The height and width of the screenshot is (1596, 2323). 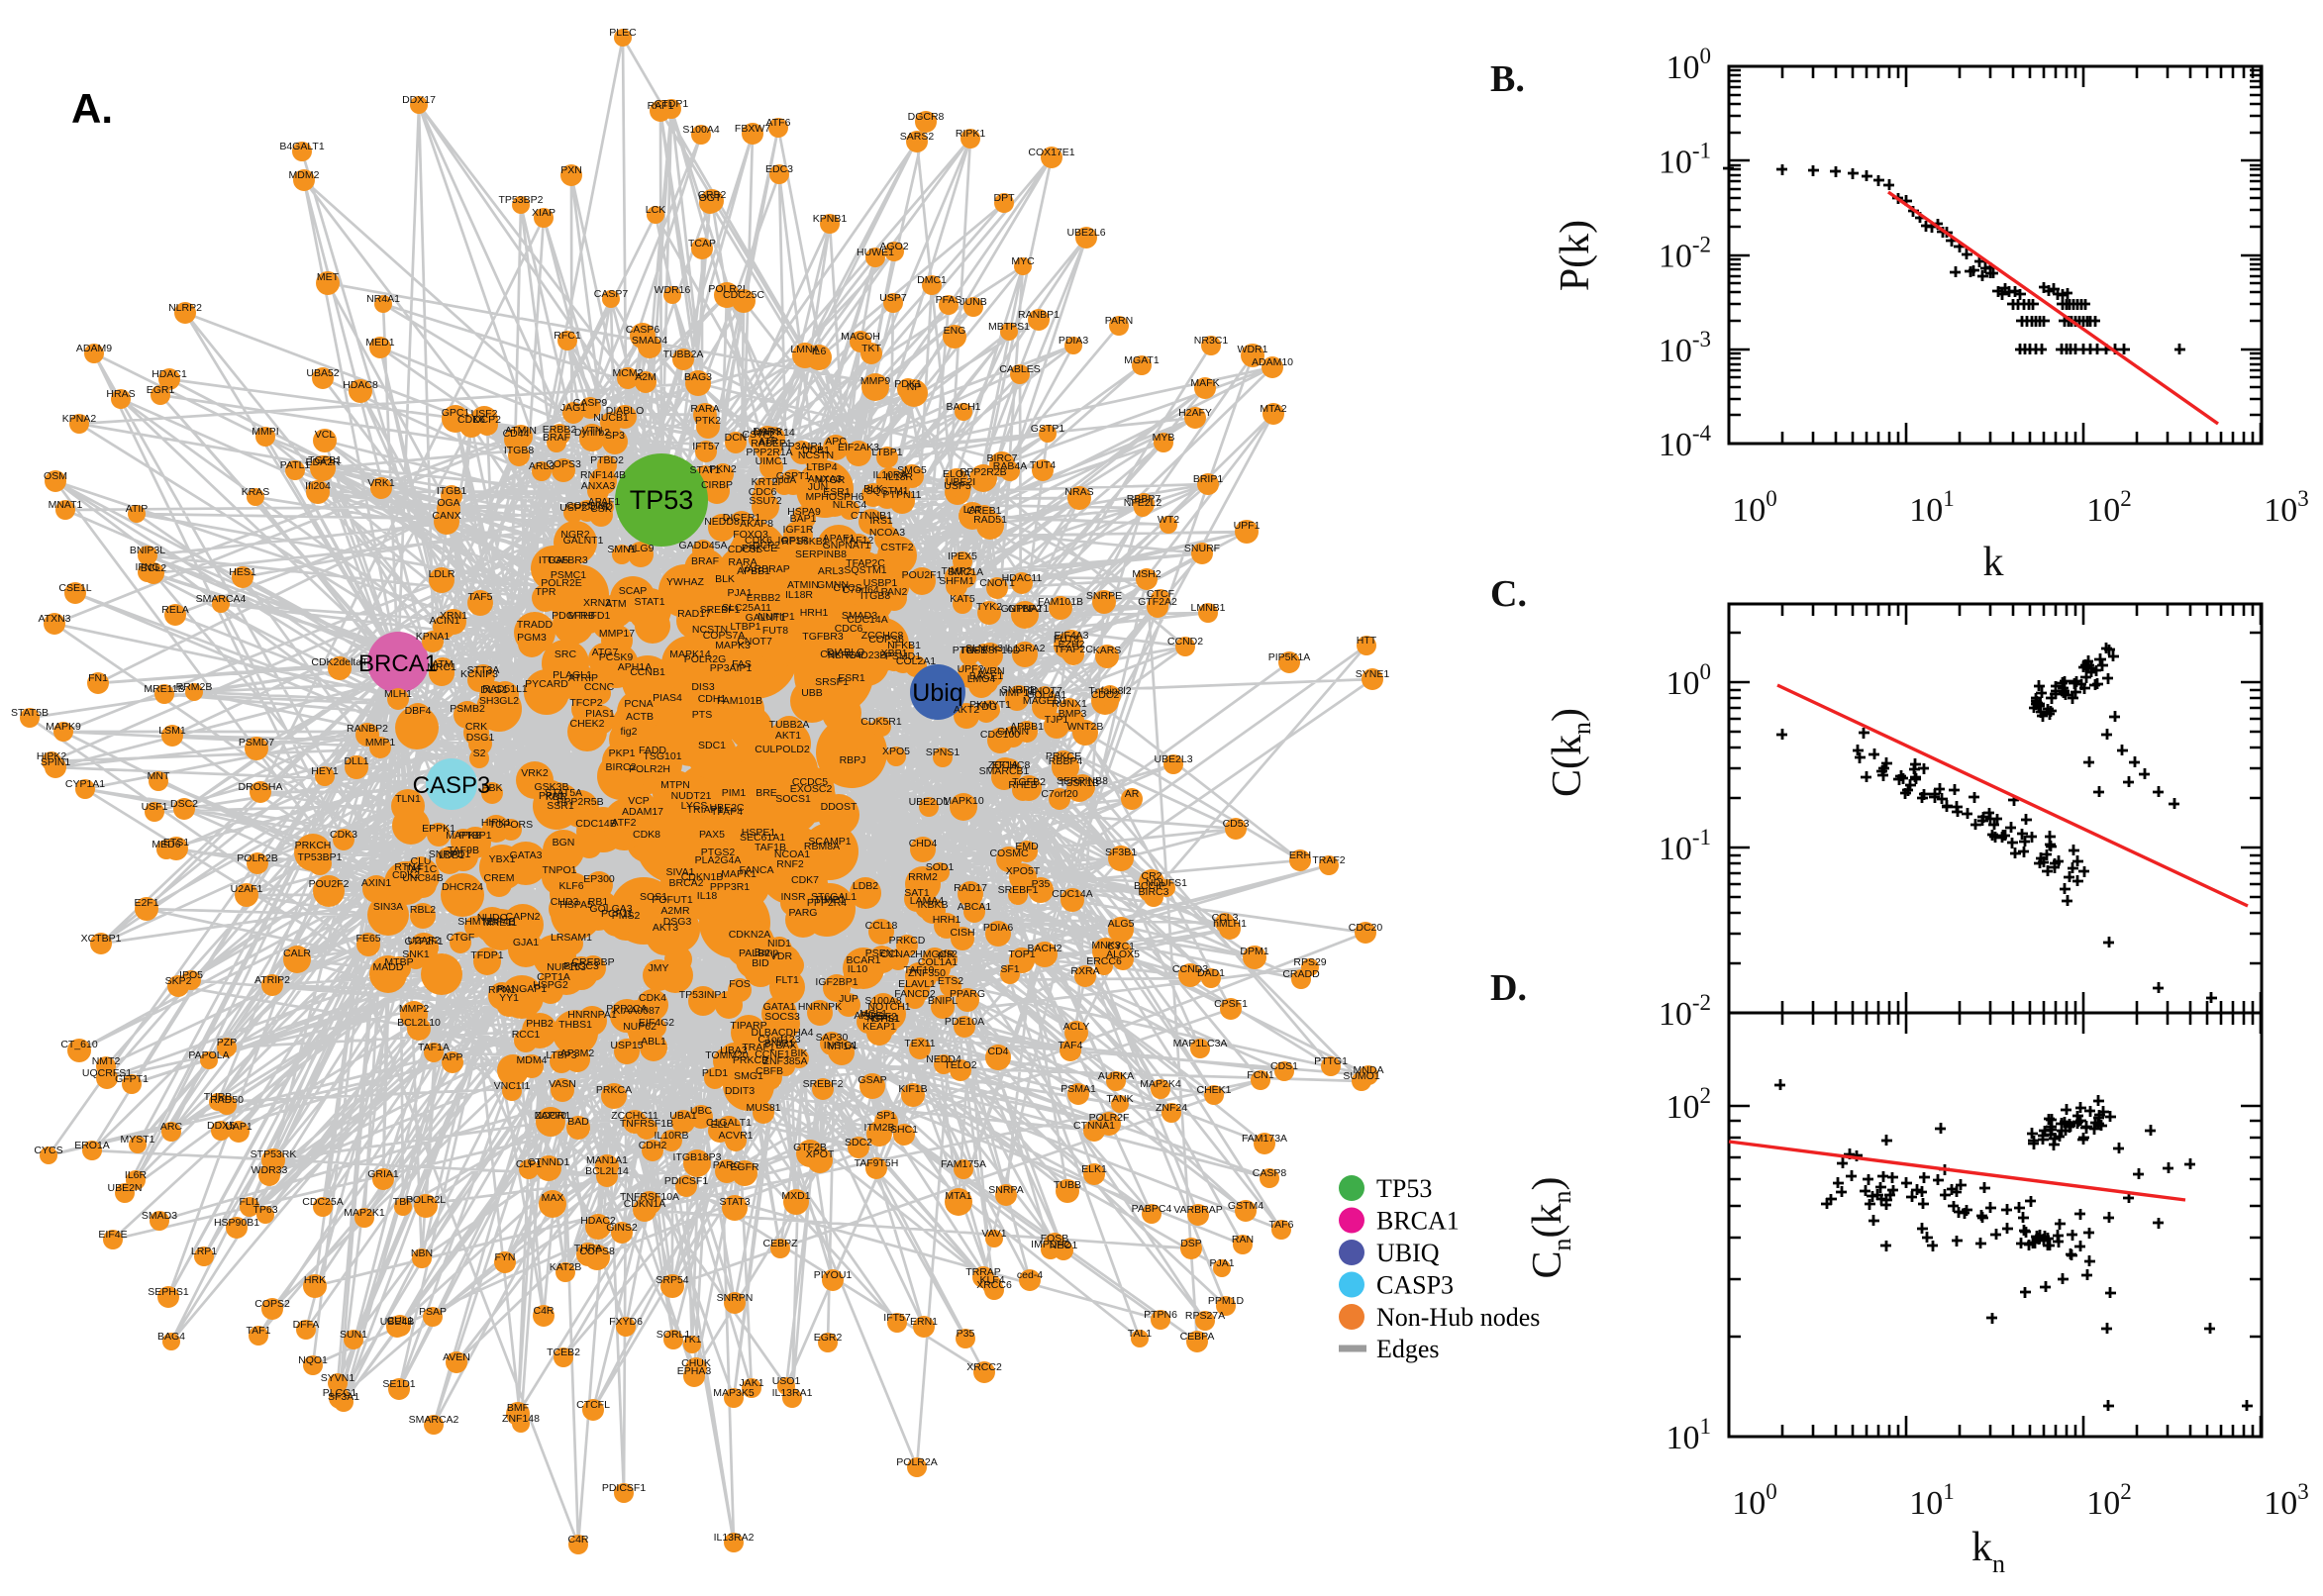 What do you see at coordinates (171, 1127) in the screenshot?
I see `svg-text: ARC` at bounding box center [171, 1127].